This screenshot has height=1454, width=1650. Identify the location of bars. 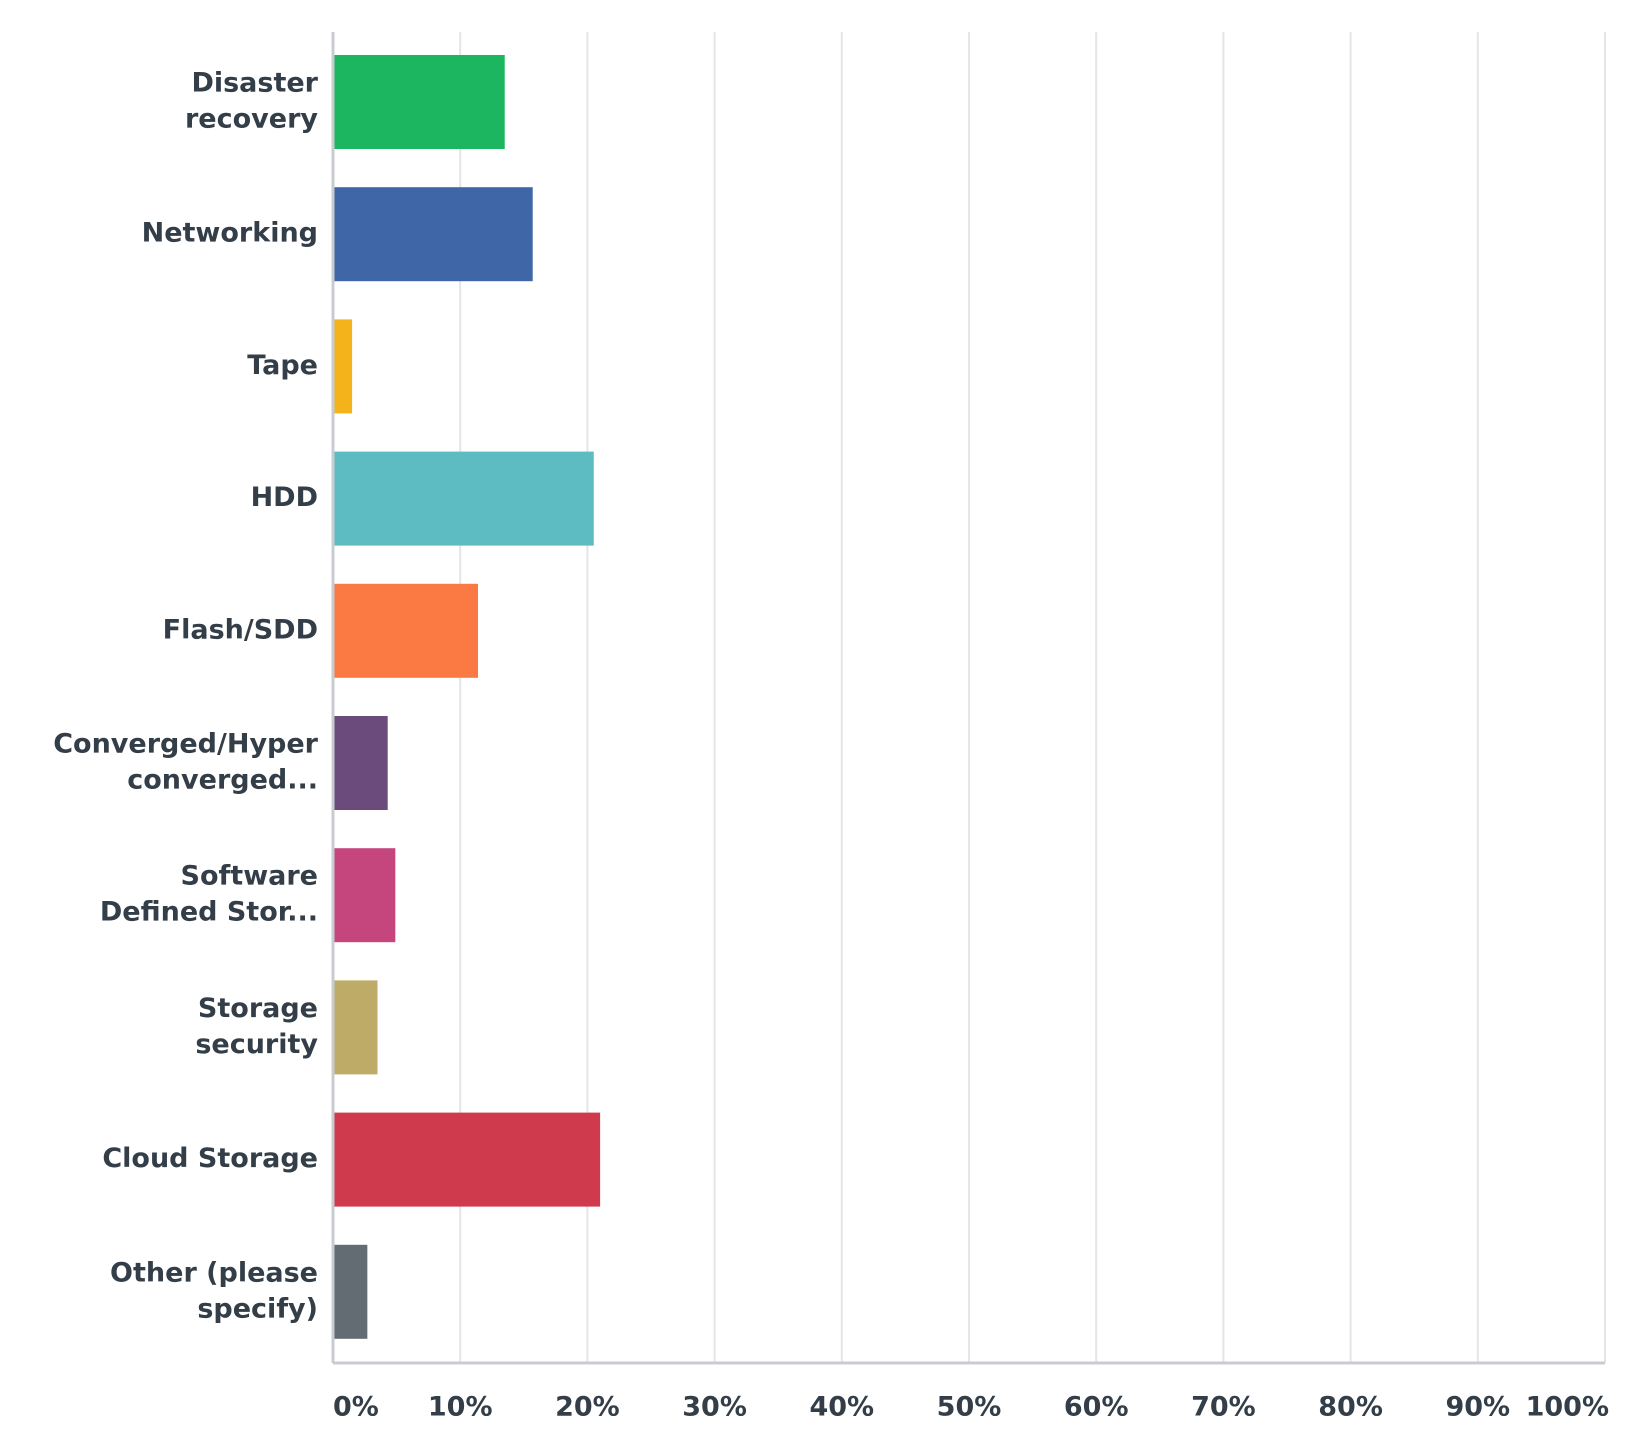
(467, 697).